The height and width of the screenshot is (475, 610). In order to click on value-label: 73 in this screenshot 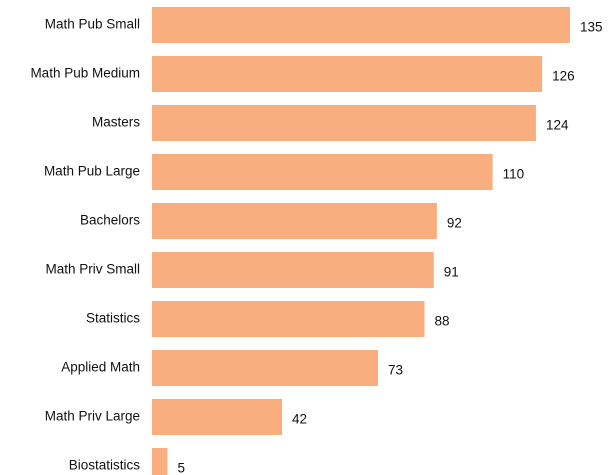, I will do `click(395, 370)`.